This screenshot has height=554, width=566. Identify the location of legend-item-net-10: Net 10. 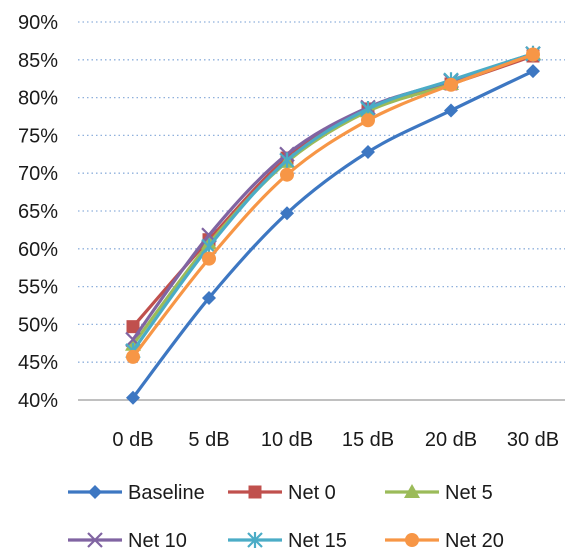
(127, 541).